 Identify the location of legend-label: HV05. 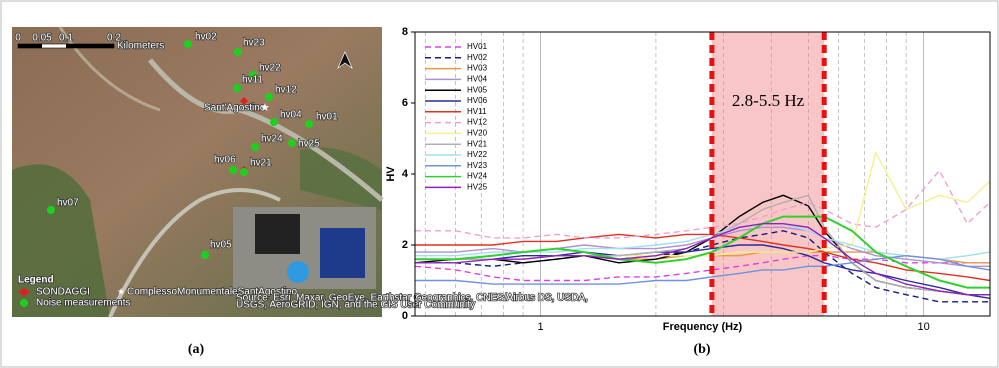
(477, 89).